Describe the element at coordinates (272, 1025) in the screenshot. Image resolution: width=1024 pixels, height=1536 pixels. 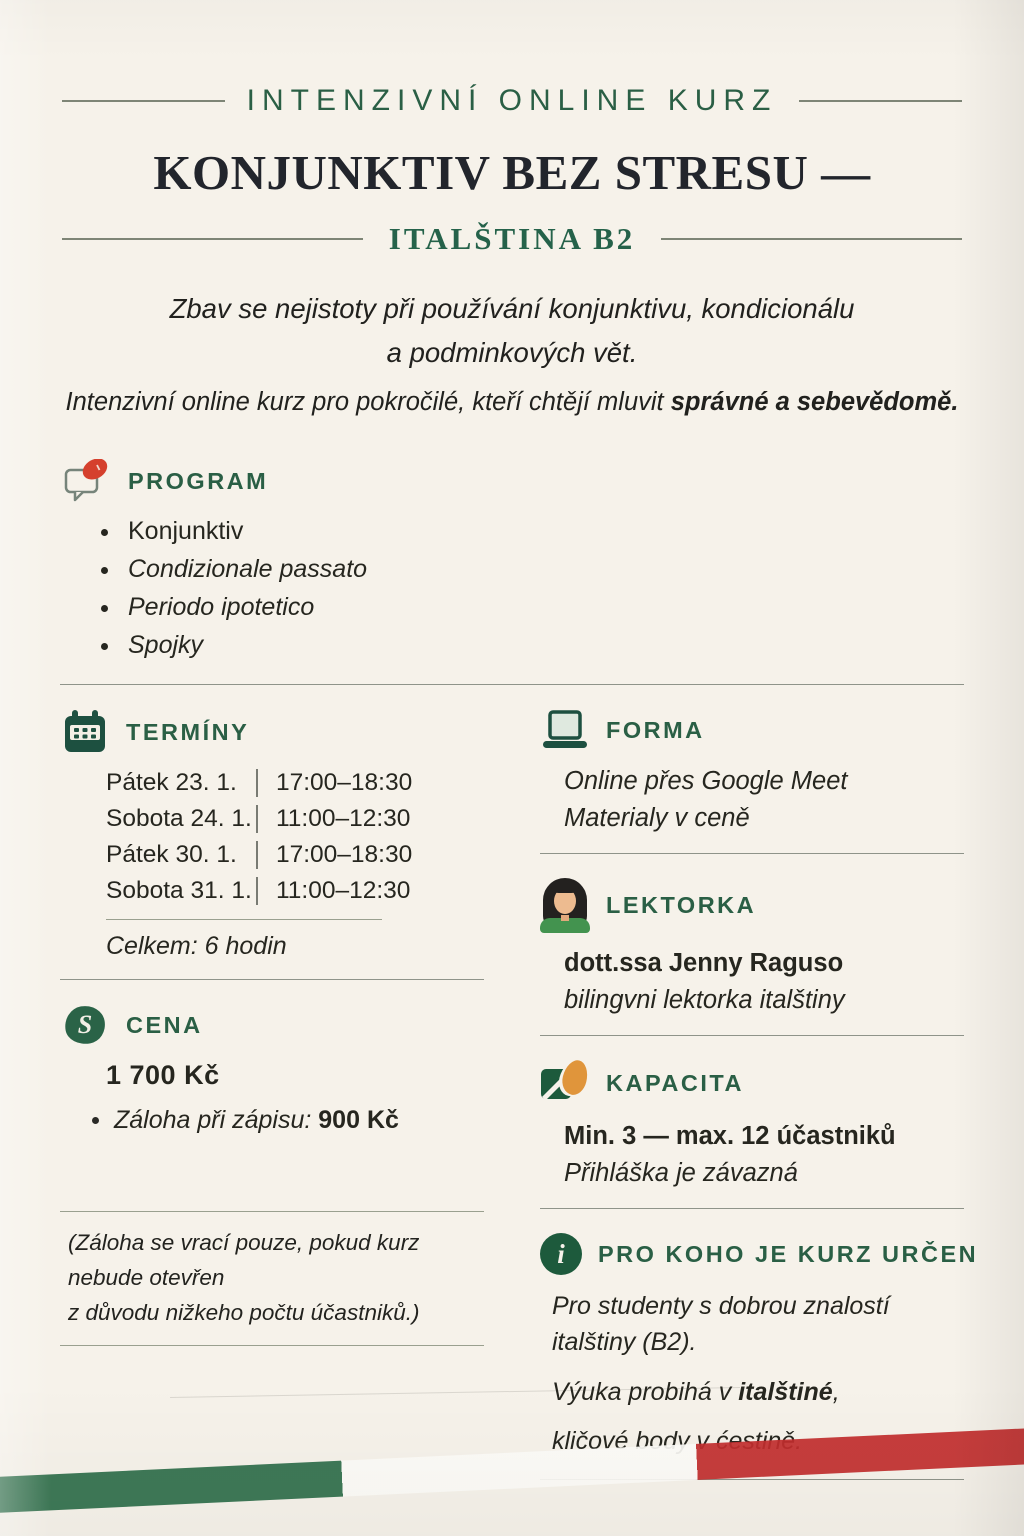
I see `cena-heading-row: S CENA` at that location.